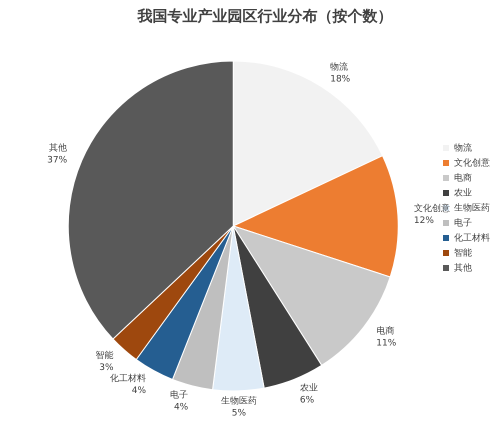 This screenshot has height=424, width=500. Describe the element at coordinates (106, 368) in the screenshot. I see `data-label: 3%` at that location.